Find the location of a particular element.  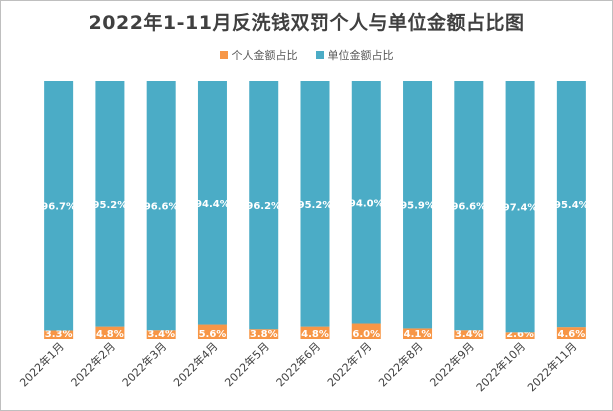

data-label-individual-10: 2.6% is located at coordinates (520, 334).